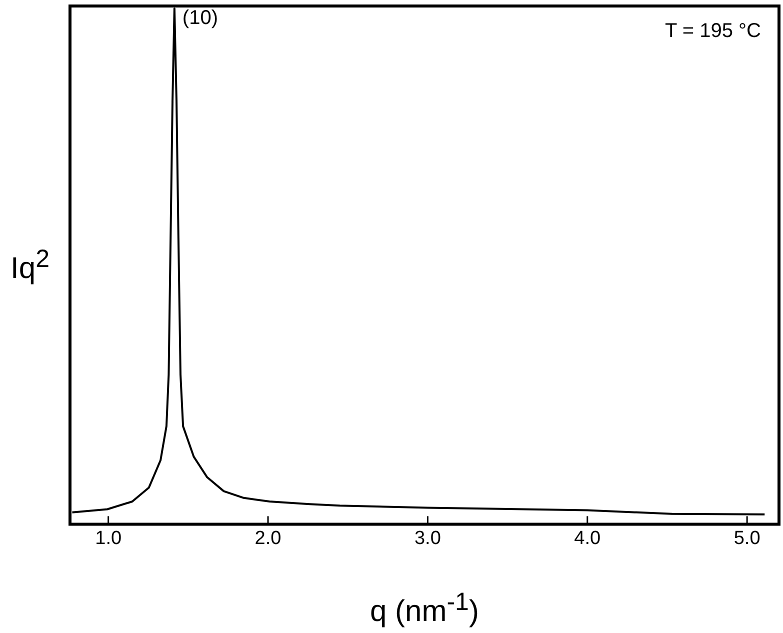  I want to click on x-tick-label: 5.0, so click(747, 538).